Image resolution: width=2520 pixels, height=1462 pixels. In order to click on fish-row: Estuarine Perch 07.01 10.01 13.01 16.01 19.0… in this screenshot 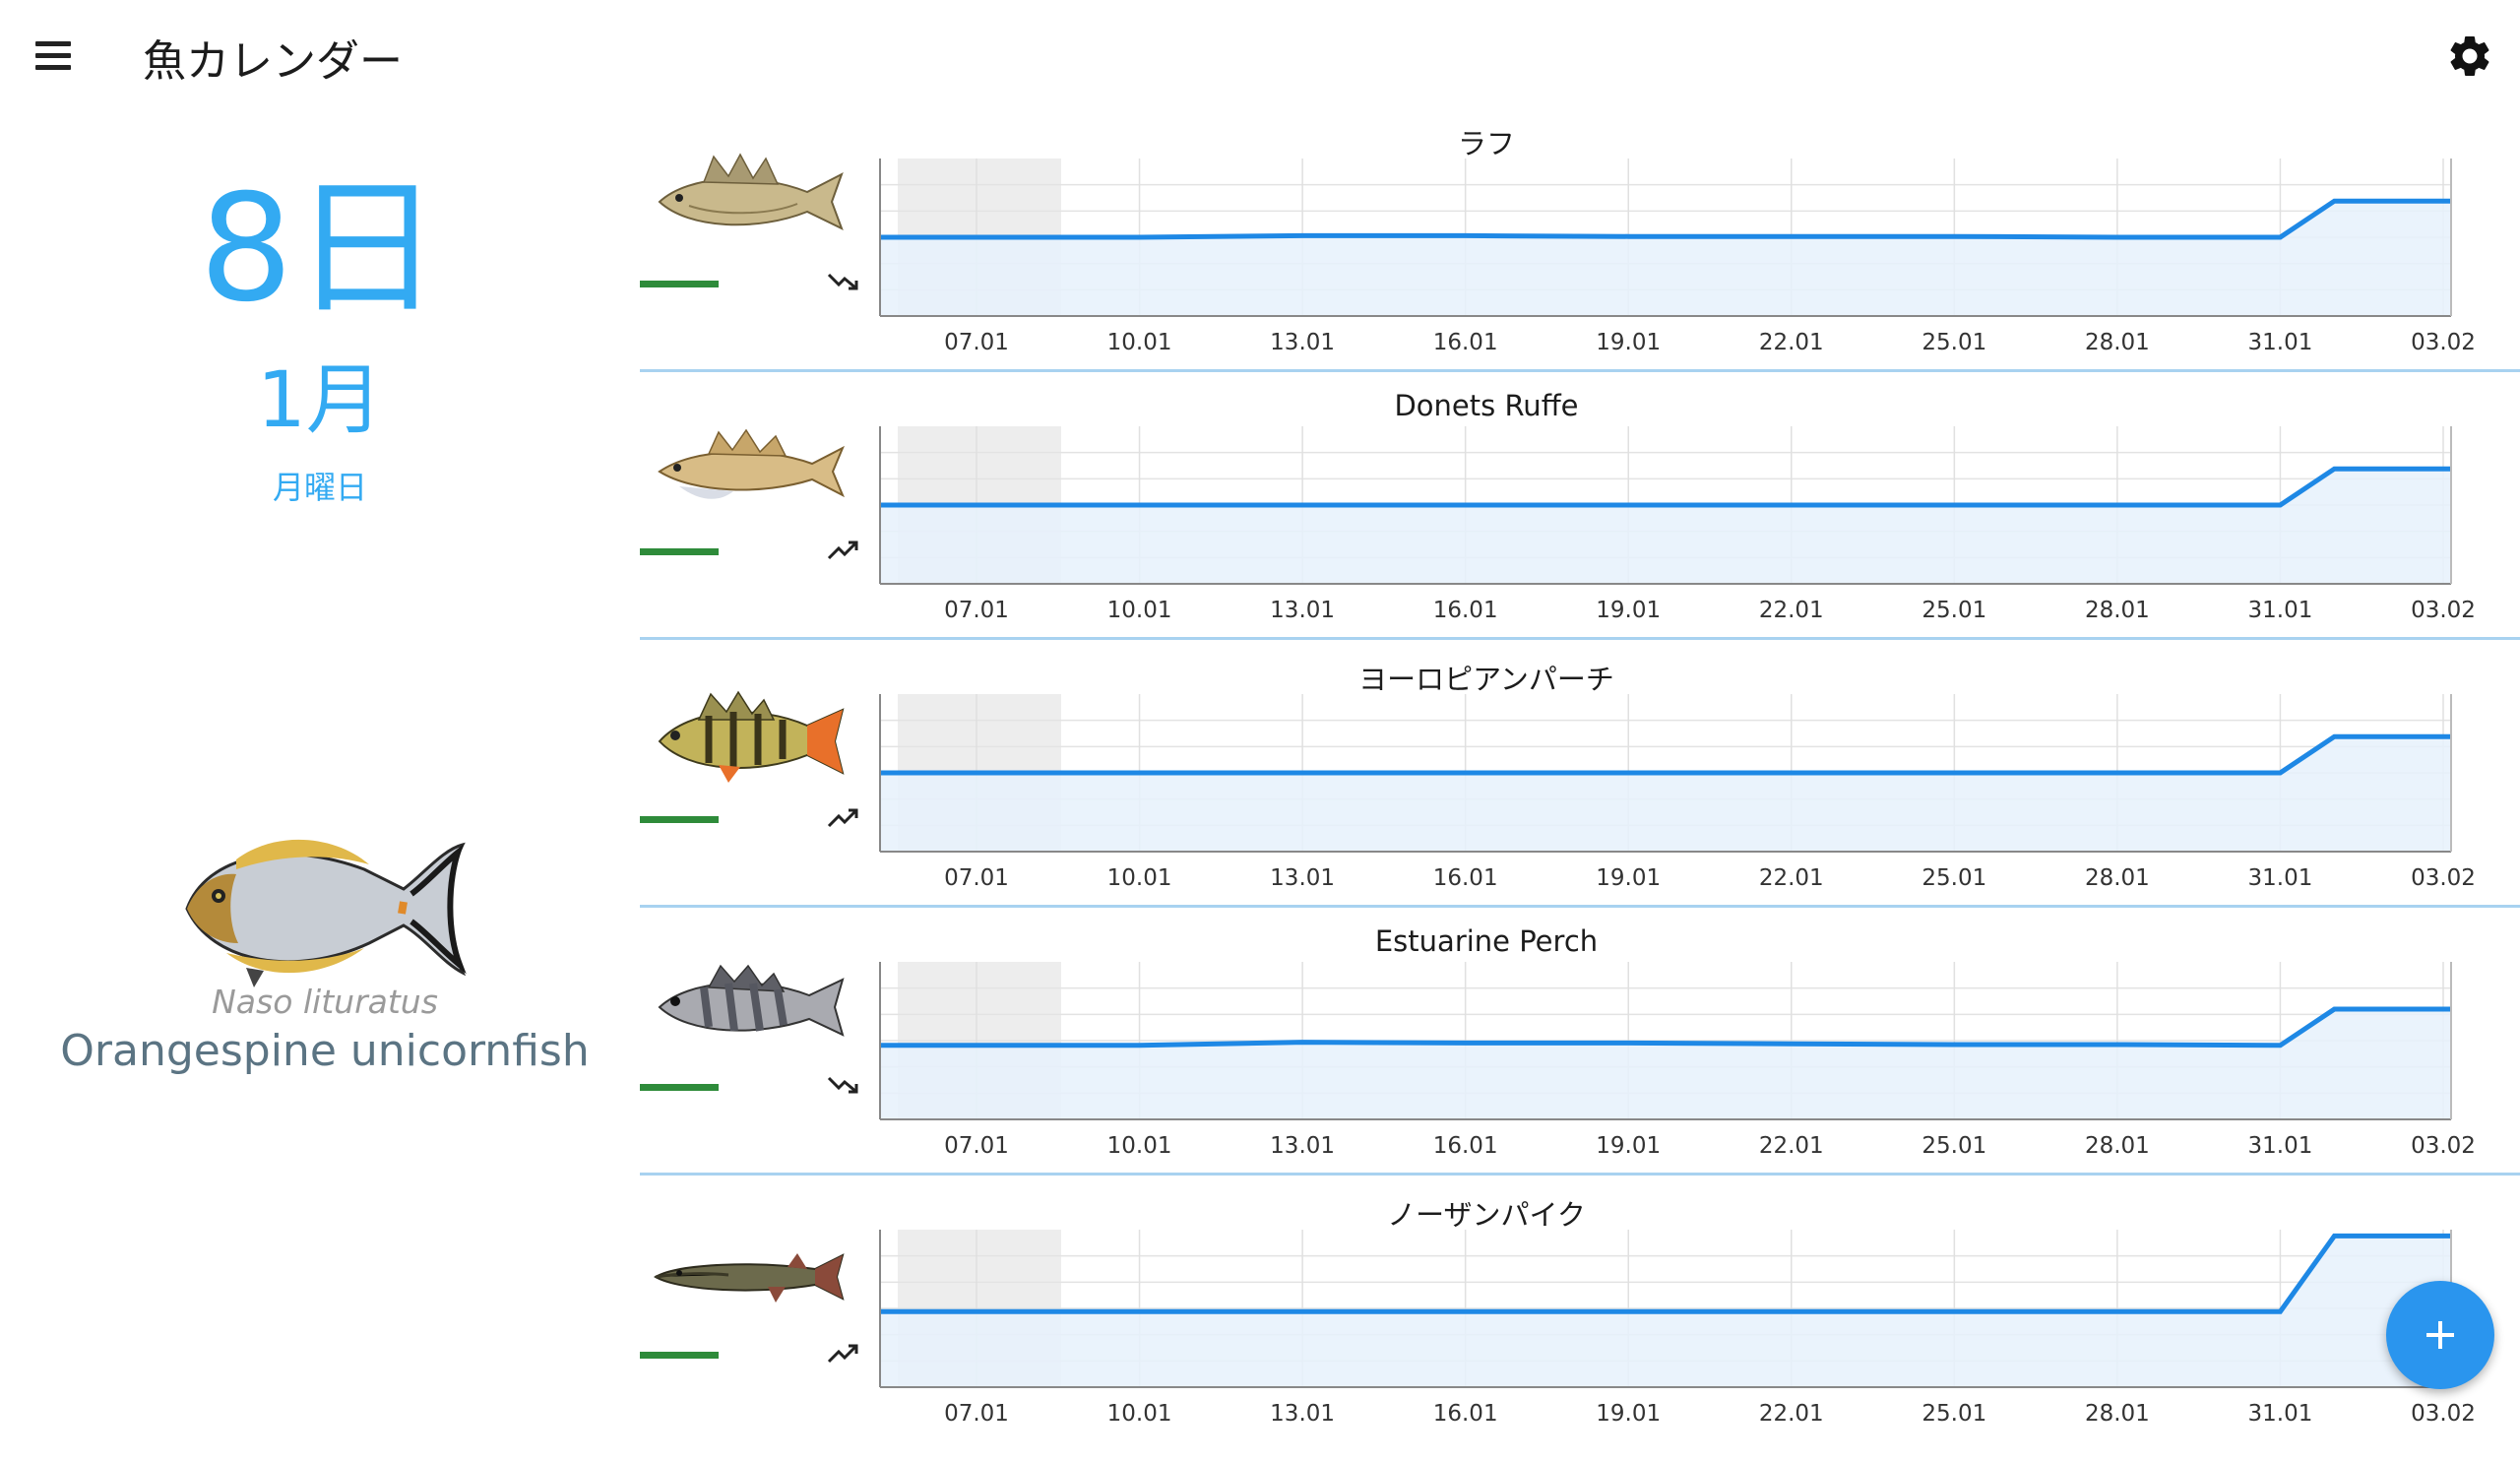, I will do `click(1580, 1059)`.